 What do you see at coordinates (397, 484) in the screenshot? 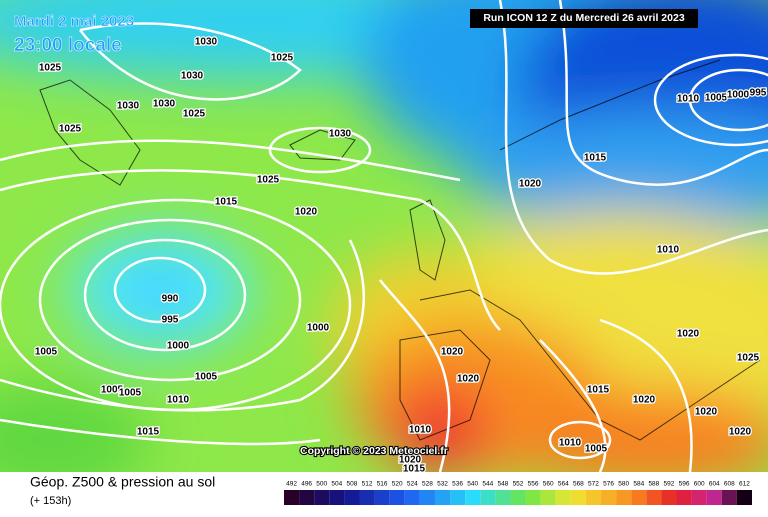
I see `scale-label: 520` at bounding box center [397, 484].